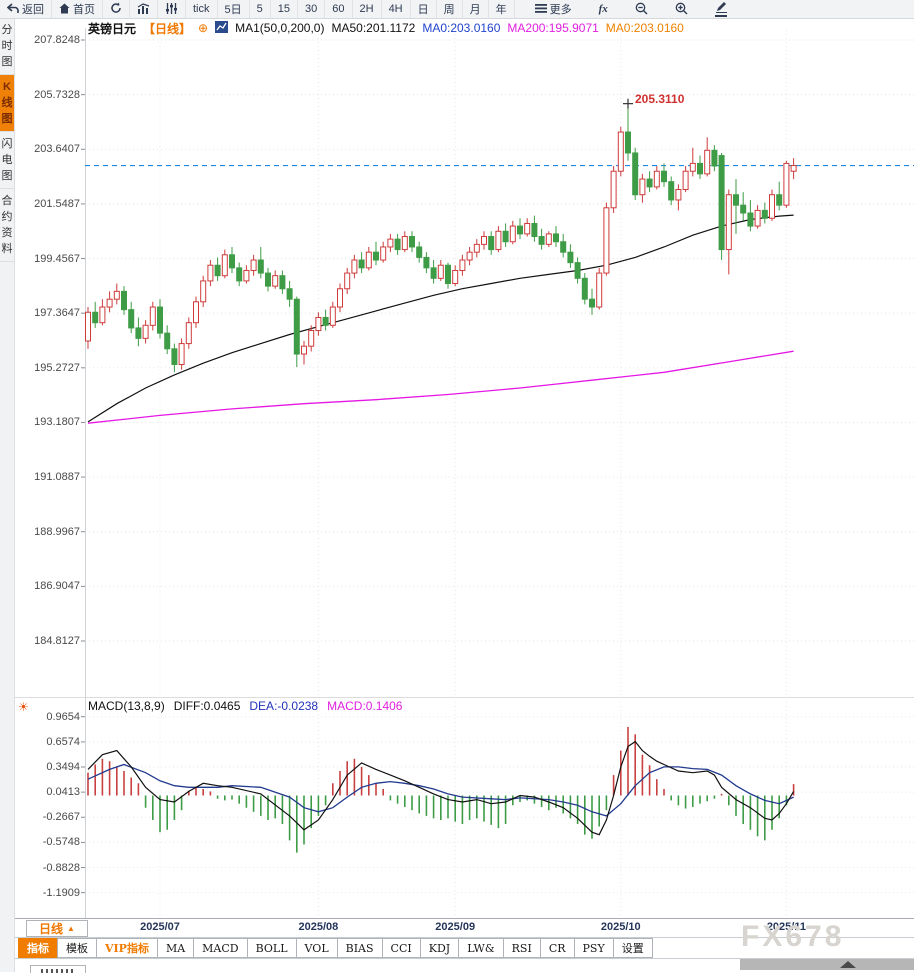 The image size is (914, 973). What do you see at coordinates (57, 422) in the screenshot?
I see `price-axis-label: 193.1807` at bounding box center [57, 422].